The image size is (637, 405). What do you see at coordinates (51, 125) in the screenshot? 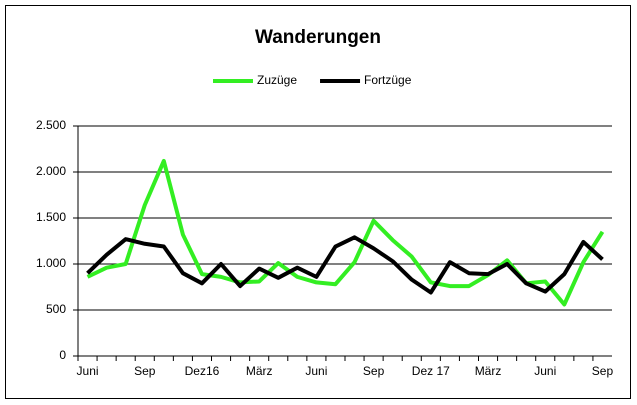
I see `y-tick-label: 2.500` at bounding box center [51, 125].